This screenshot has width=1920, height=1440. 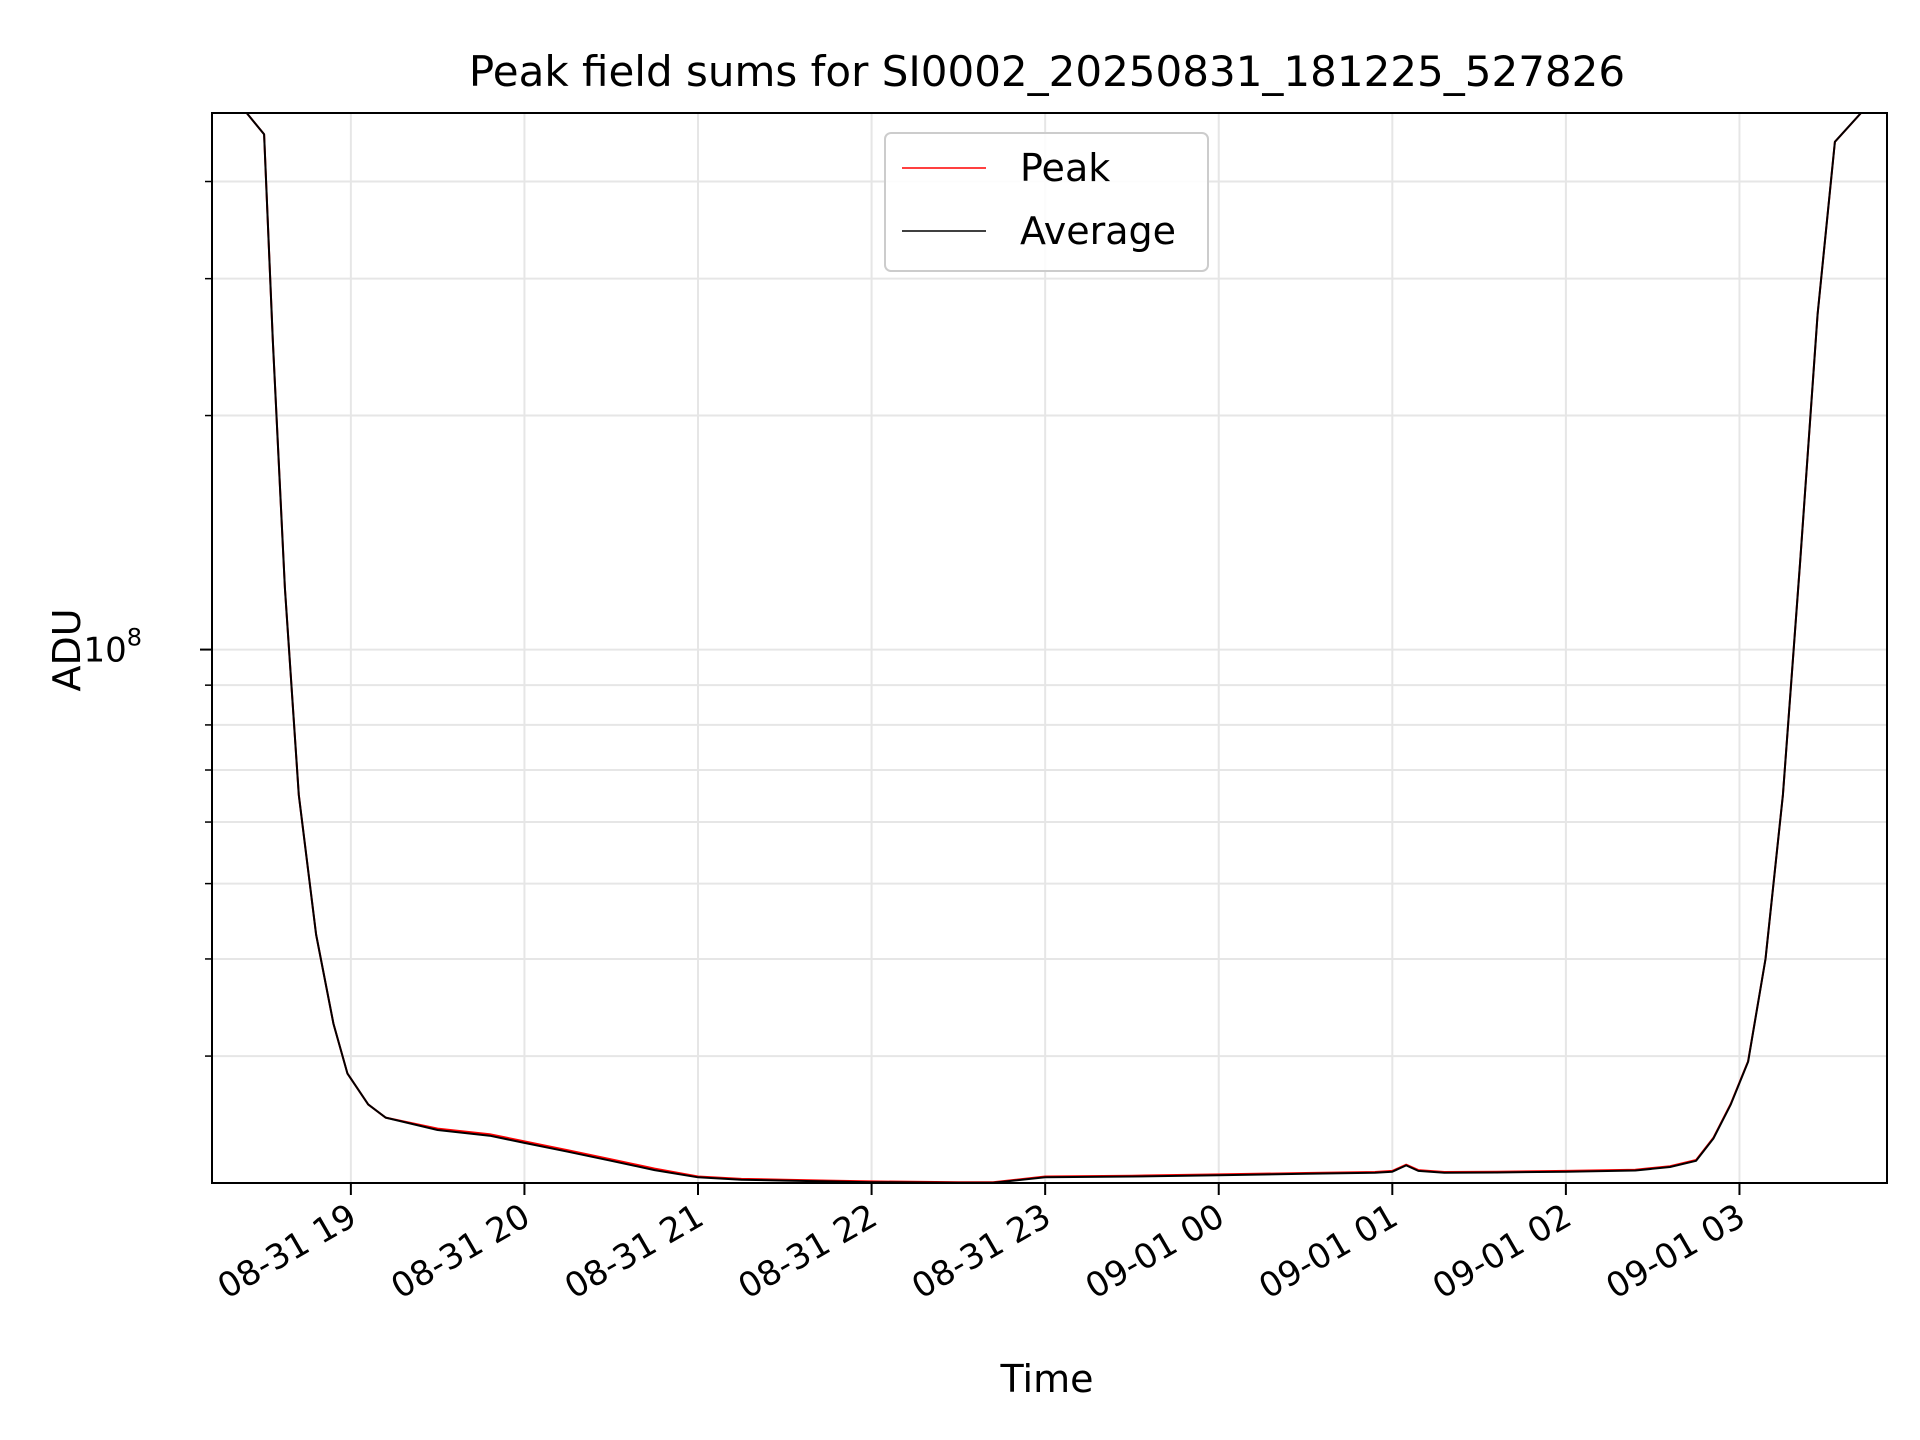 I want to click on legend: Peak Average, so click(x=1046, y=202).